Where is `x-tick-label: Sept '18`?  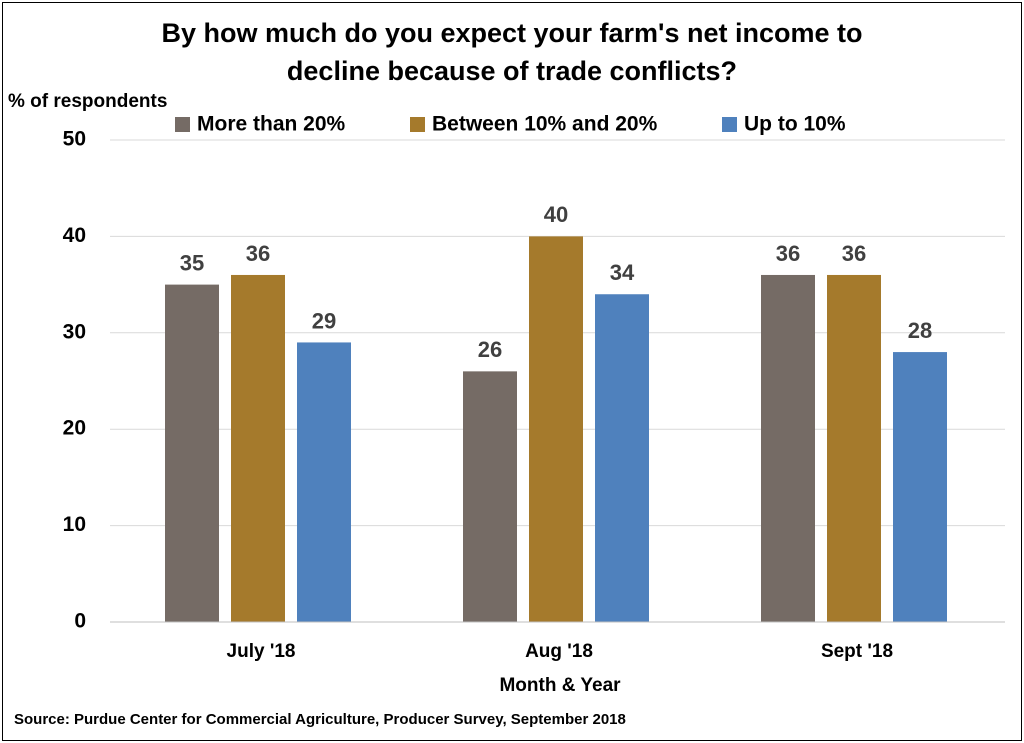 x-tick-label: Sept '18 is located at coordinates (857, 651).